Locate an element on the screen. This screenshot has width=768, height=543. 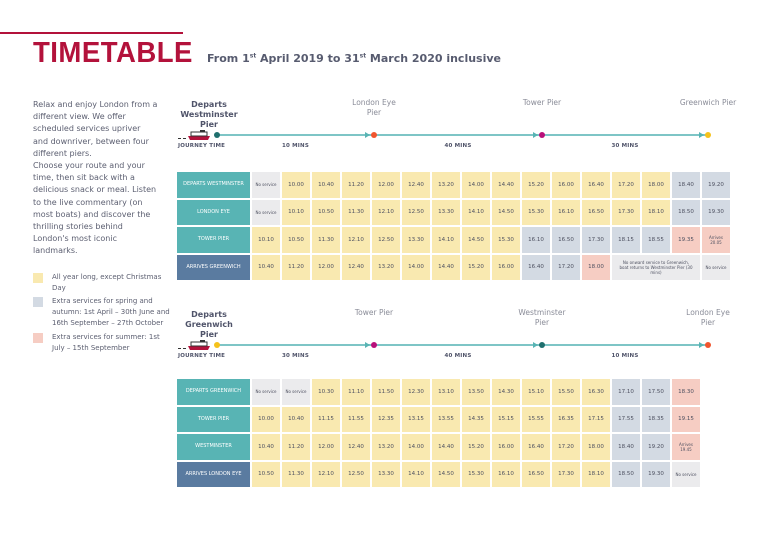
time-cell: 13.15 is located at coordinates (416, 419).